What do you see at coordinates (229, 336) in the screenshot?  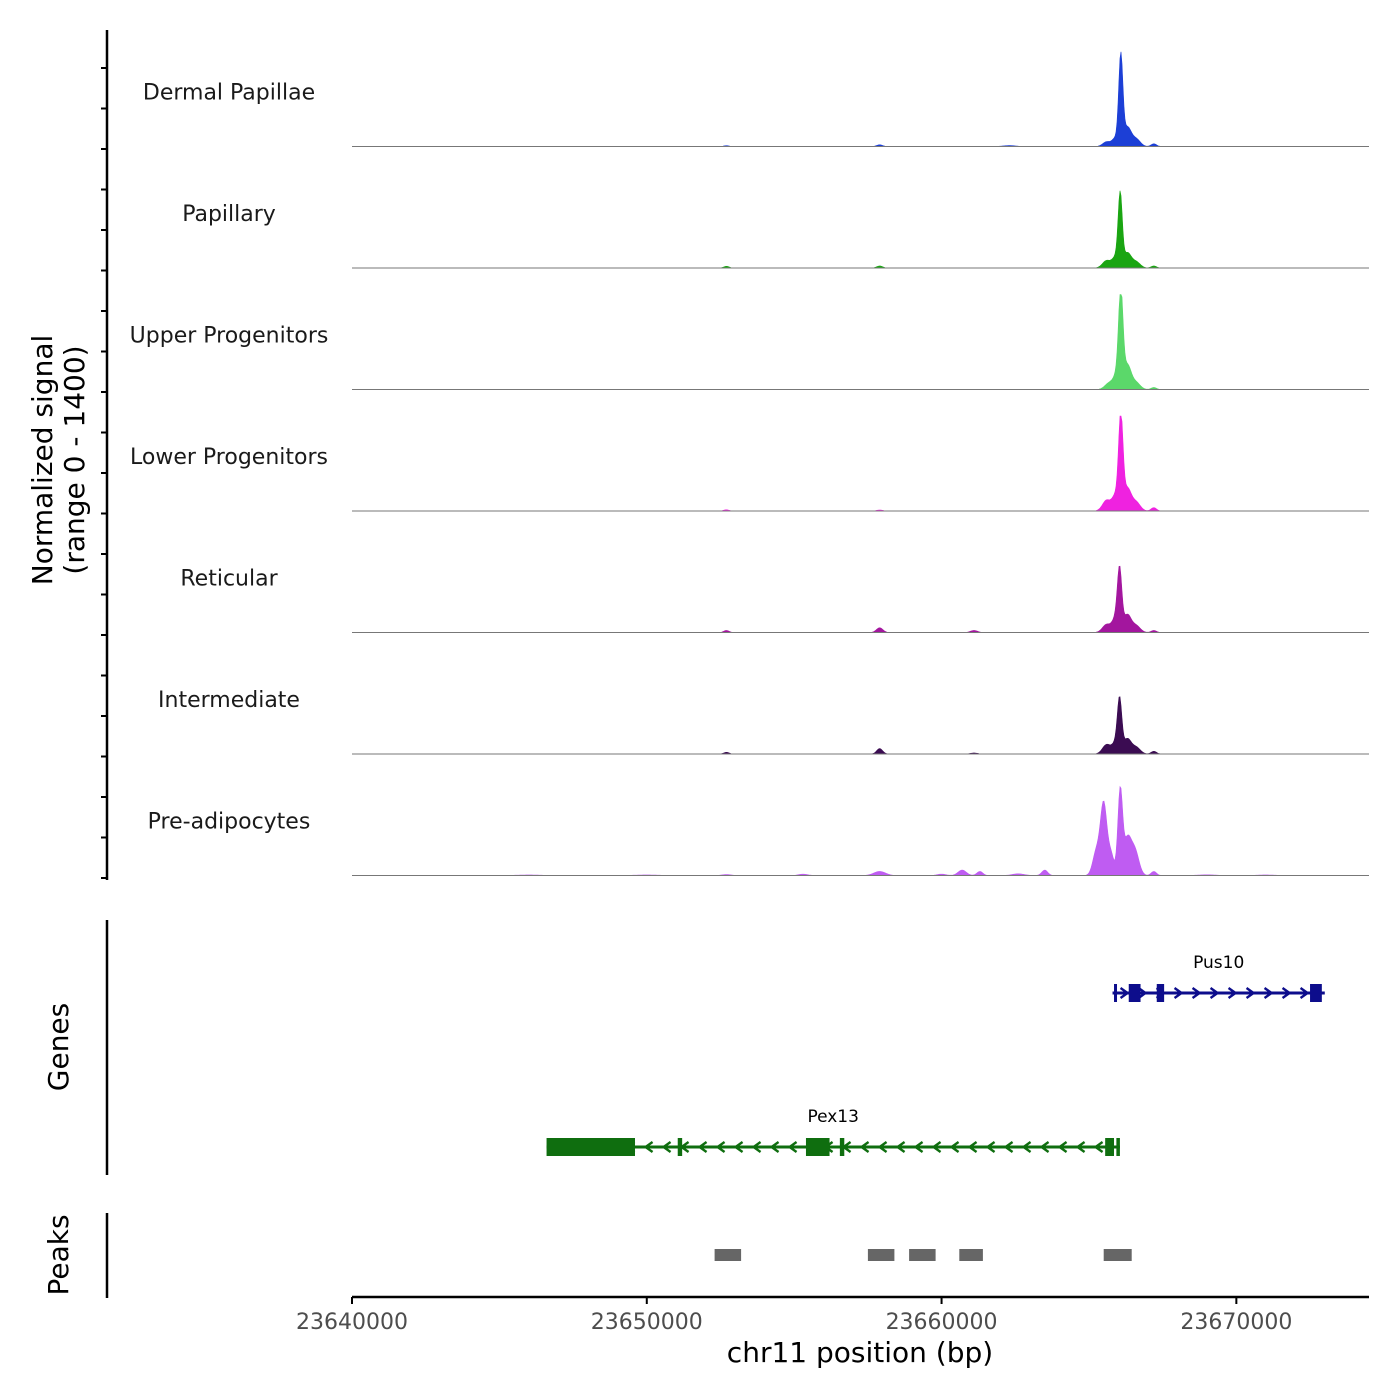 I see `track-label: Upper Progenitors` at bounding box center [229, 336].